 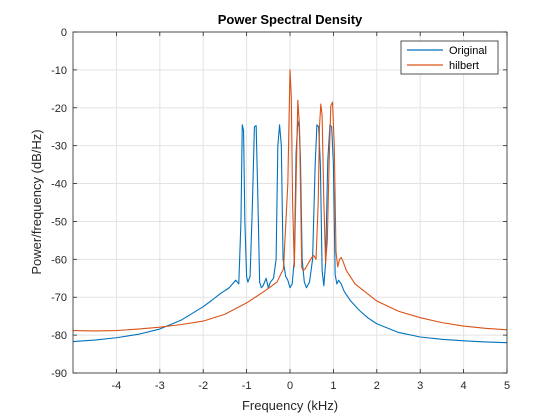 What do you see at coordinates (203, 386) in the screenshot?
I see `x-tick-label: -2` at bounding box center [203, 386].